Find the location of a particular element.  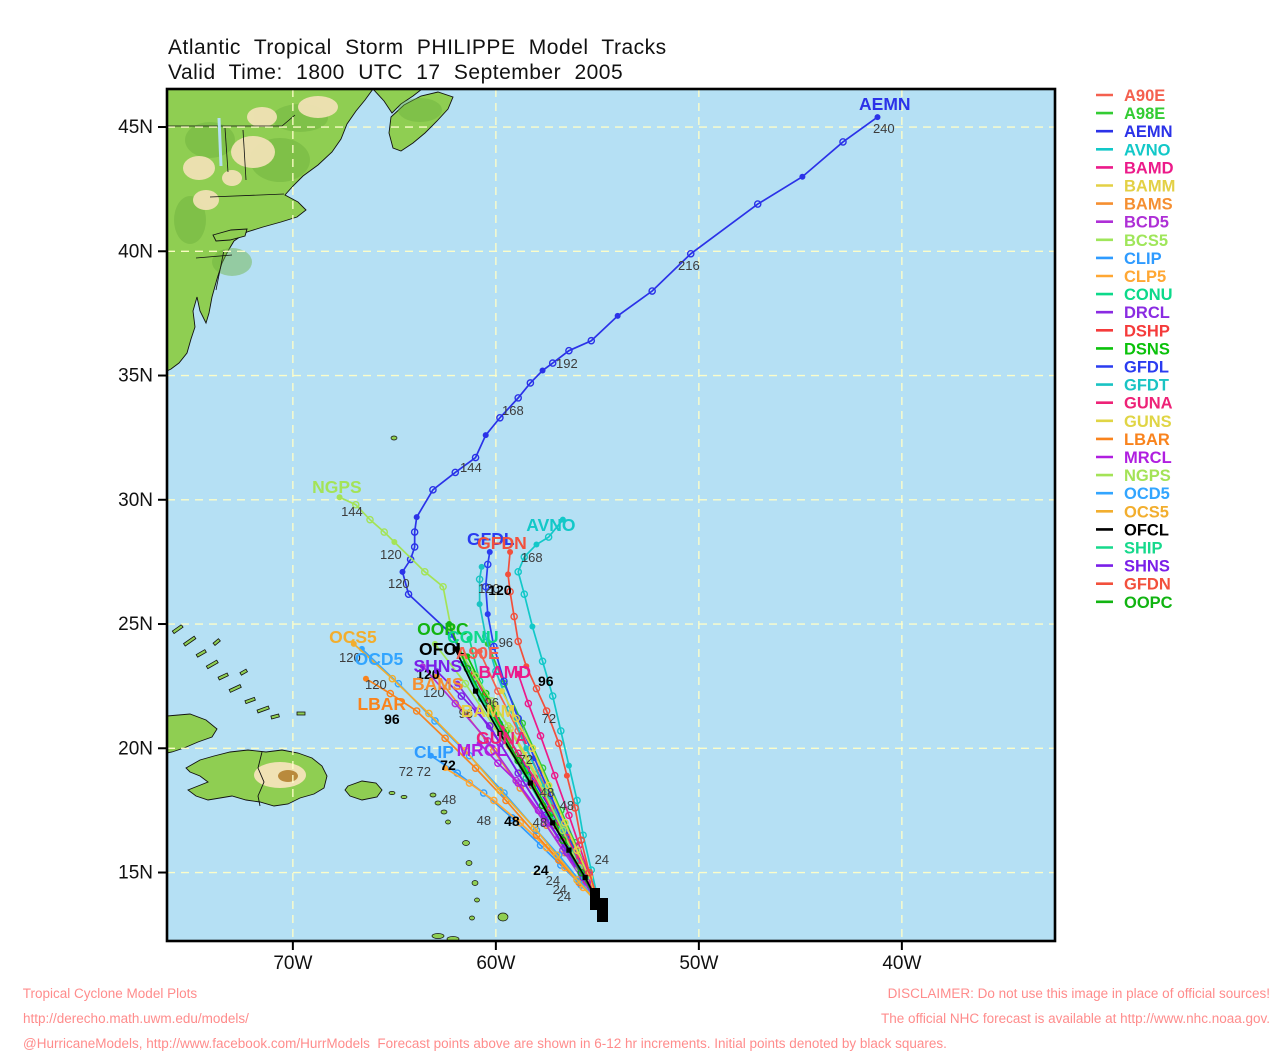

legend-item-MRCL: MRCL is located at coordinates (1134, 458).